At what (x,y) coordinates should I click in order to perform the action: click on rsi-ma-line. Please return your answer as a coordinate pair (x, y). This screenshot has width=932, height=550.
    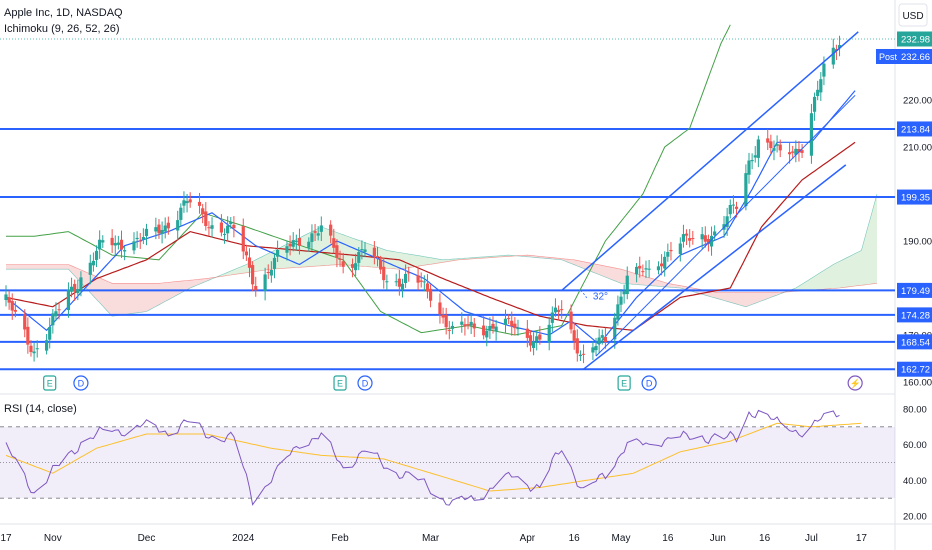
    Looking at the image, I should click on (433, 457).